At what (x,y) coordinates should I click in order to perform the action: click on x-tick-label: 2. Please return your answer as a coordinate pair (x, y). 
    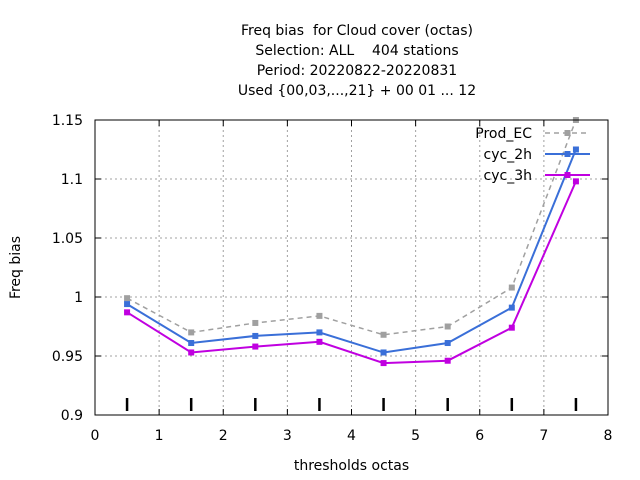
    Looking at the image, I should click on (223, 436).